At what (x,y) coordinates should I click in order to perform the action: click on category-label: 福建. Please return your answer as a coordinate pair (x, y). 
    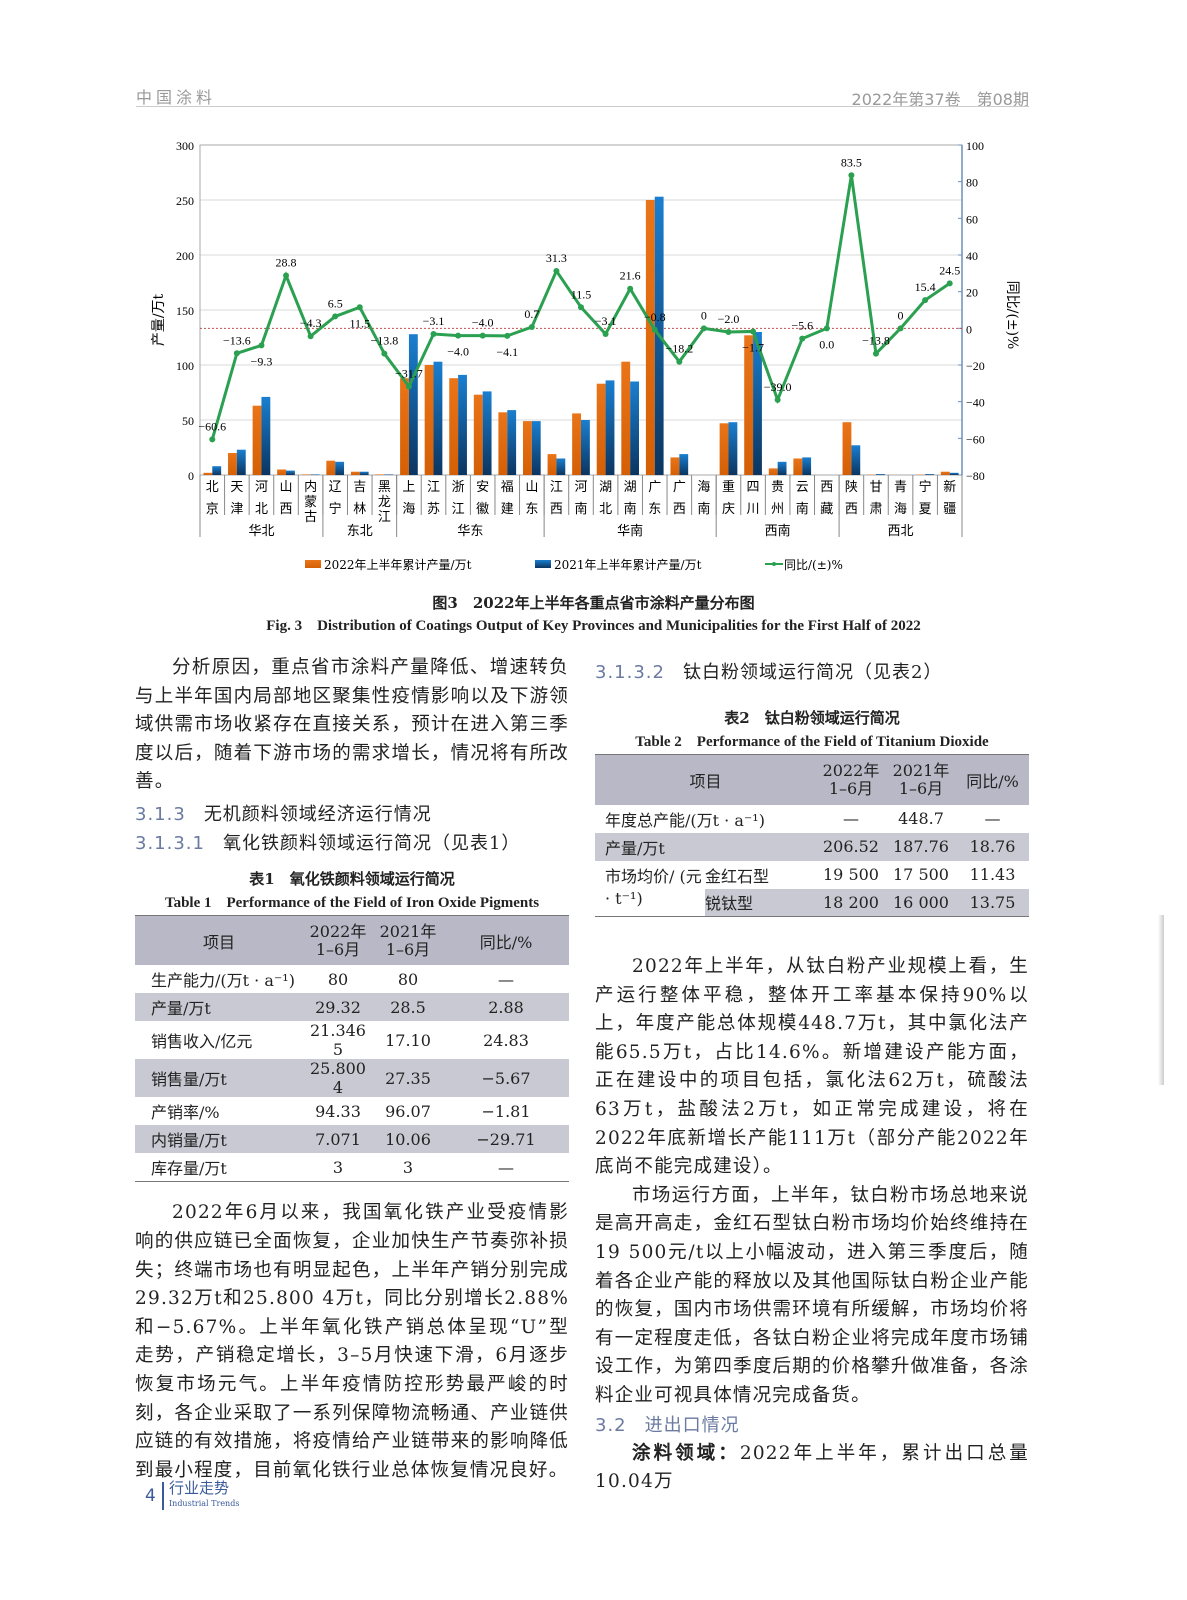
    Looking at the image, I should click on (507, 498).